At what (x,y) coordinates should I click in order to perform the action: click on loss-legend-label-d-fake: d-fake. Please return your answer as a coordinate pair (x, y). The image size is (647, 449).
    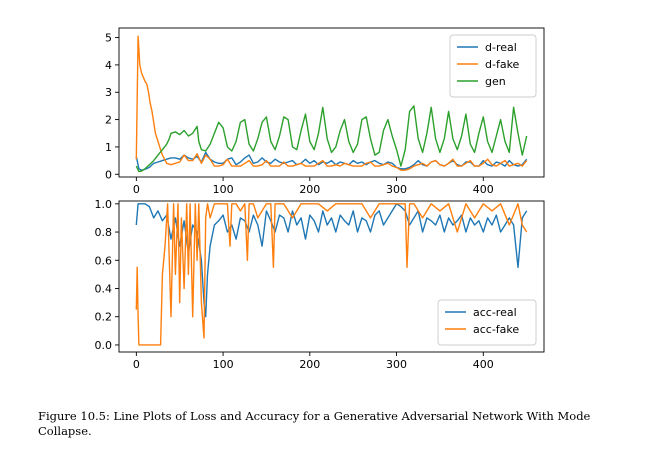
    Looking at the image, I should click on (502, 64).